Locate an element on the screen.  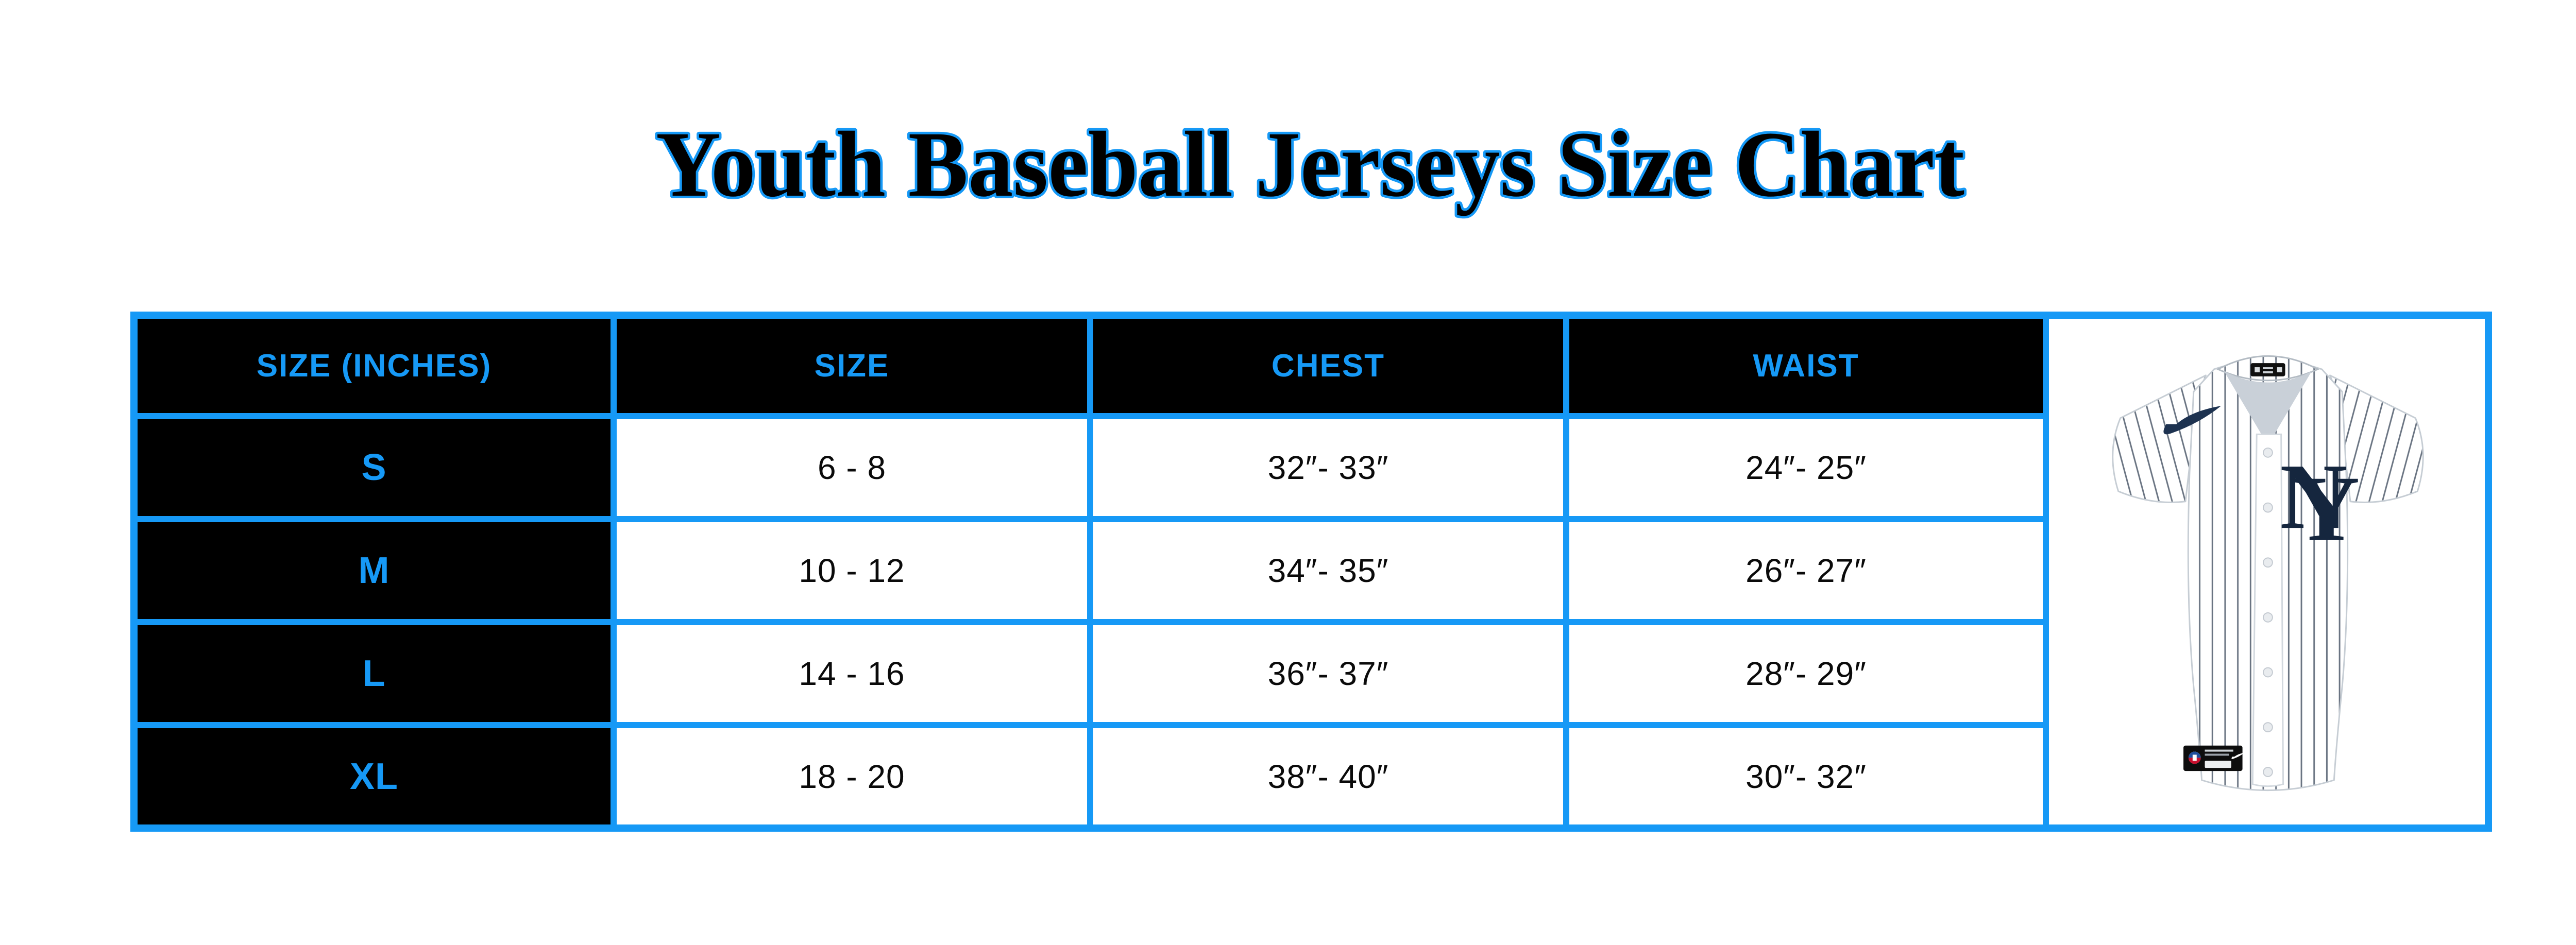
cell-waist: 26″- 27″ is located at coordinates (1806, 571).